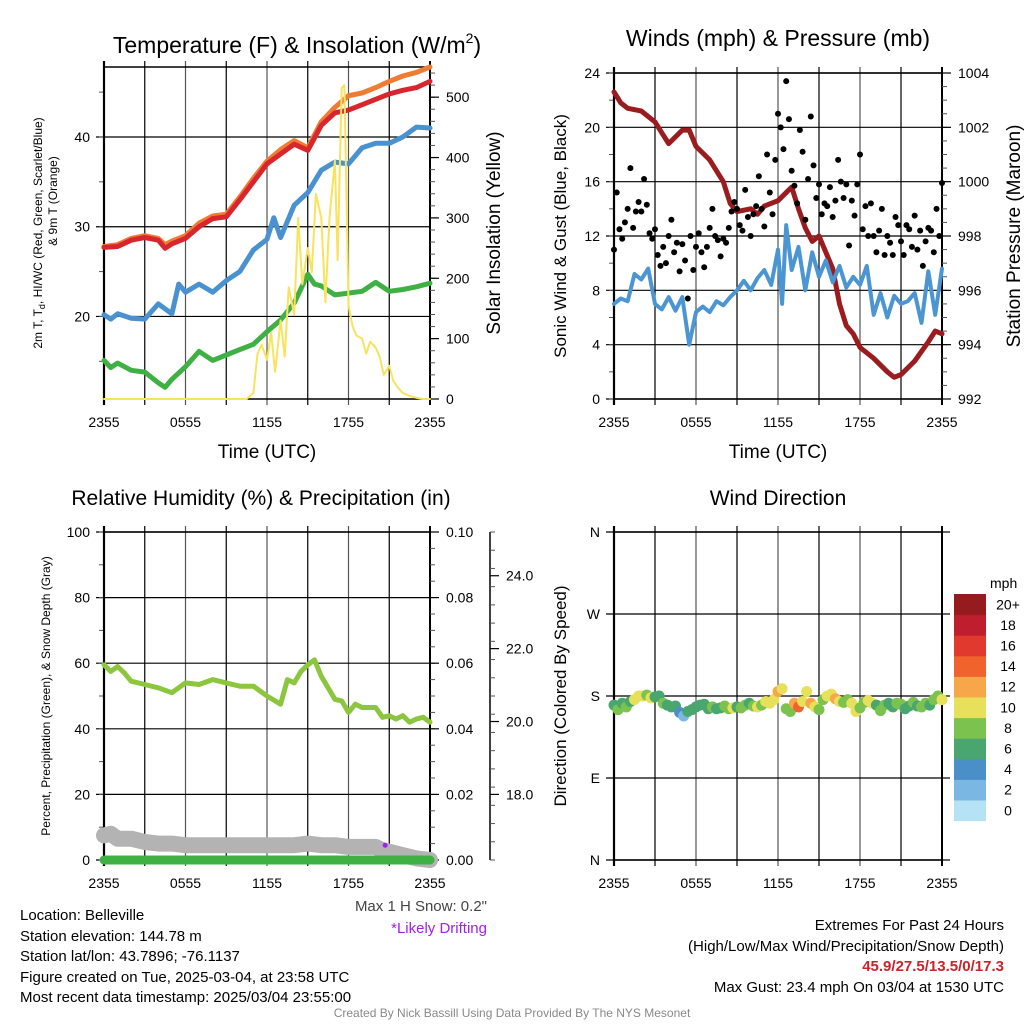  What do you see at coordinates (130, 956) in the screenshot?
I see `latlon-text: Station lat/lon: 43.7896; -76.1137` at bounding box center [130, 956].